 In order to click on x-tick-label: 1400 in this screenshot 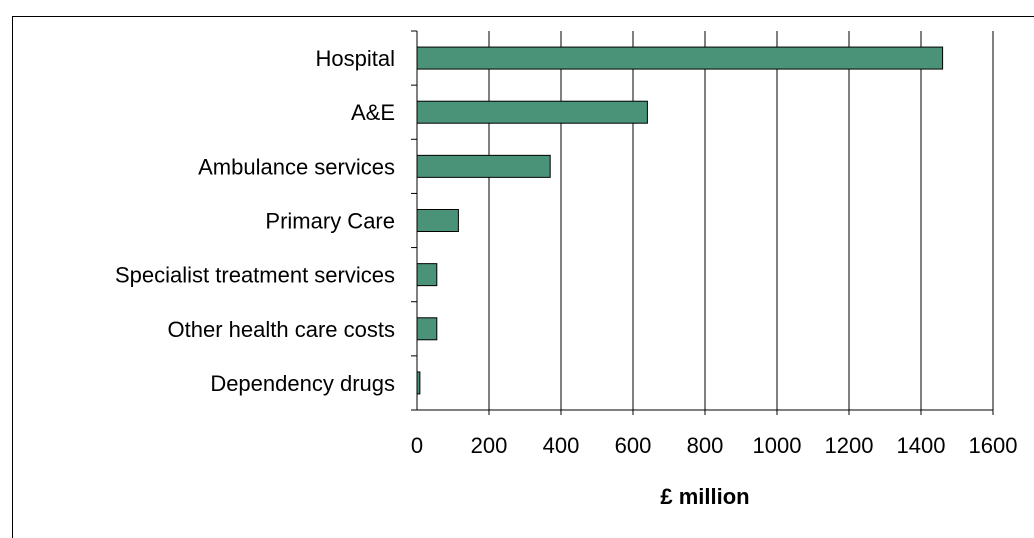, I will do `click(921, 445)`.